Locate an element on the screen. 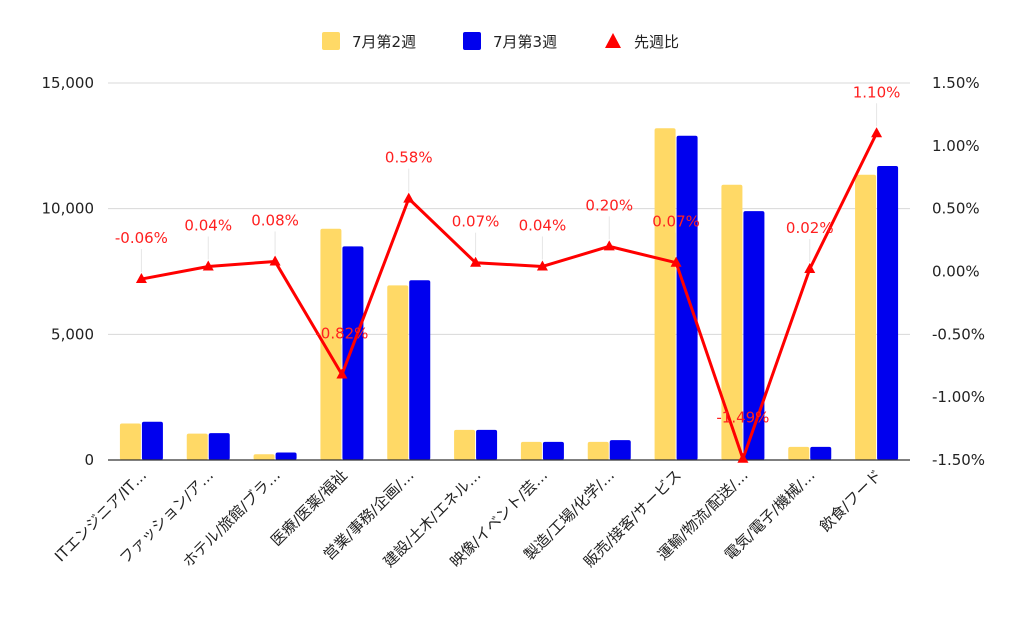  right-tick-label: -1.00% is located at coordinates (958, 397).